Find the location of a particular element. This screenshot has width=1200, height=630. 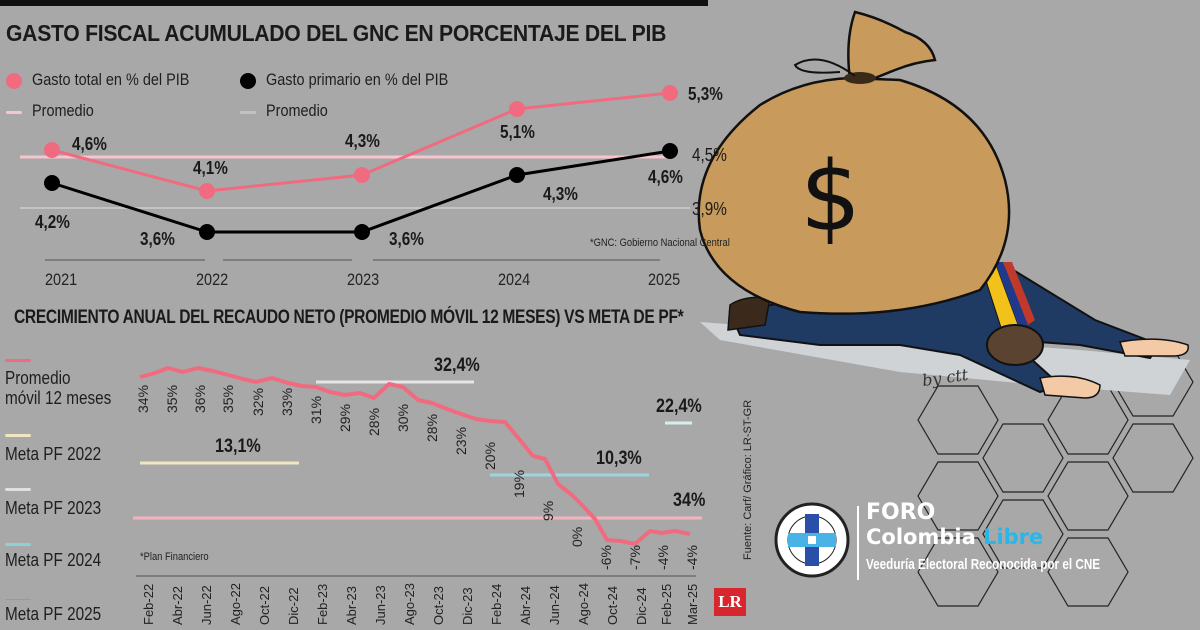

legend-prom1-marker is located at coordinates (14, 112).